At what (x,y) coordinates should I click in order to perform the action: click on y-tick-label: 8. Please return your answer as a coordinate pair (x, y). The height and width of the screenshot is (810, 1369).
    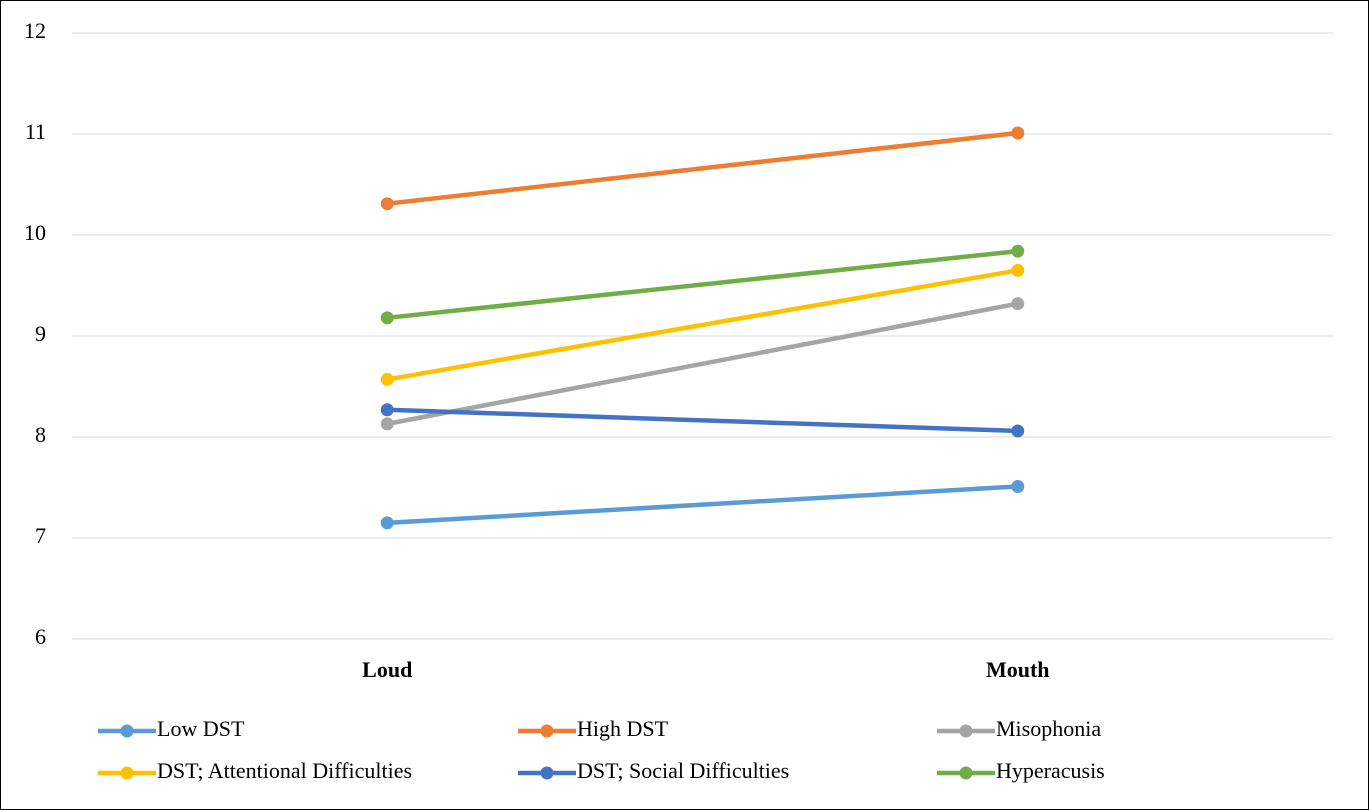
    Looking at the image, I should click on (40, 434).